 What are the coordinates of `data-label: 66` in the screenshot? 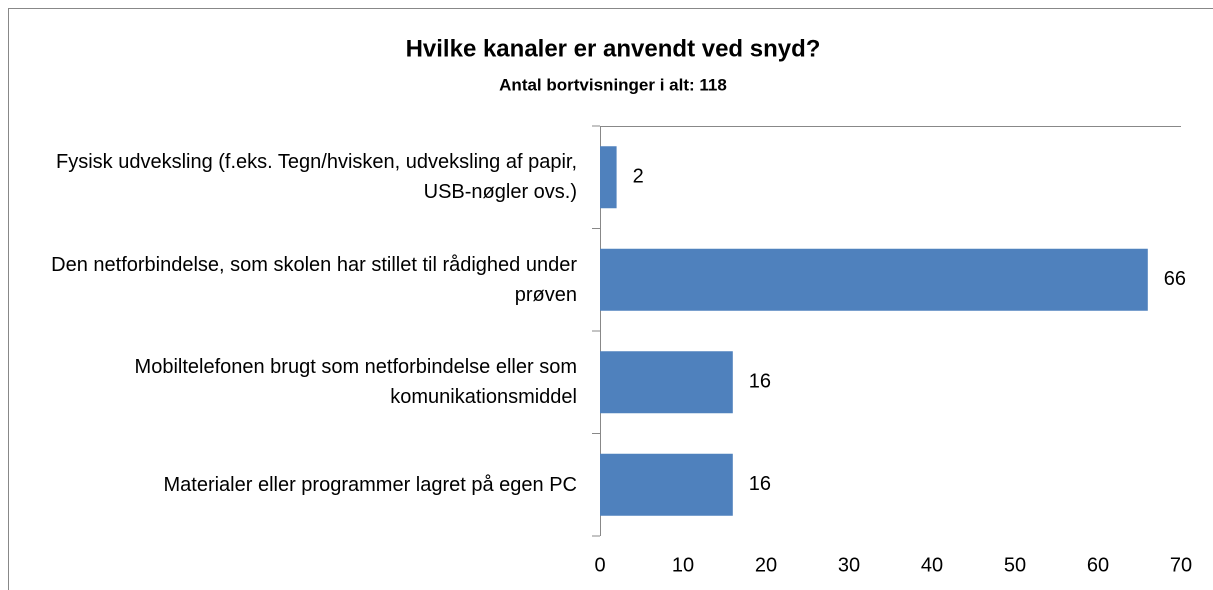 It's located at (1175, 279).